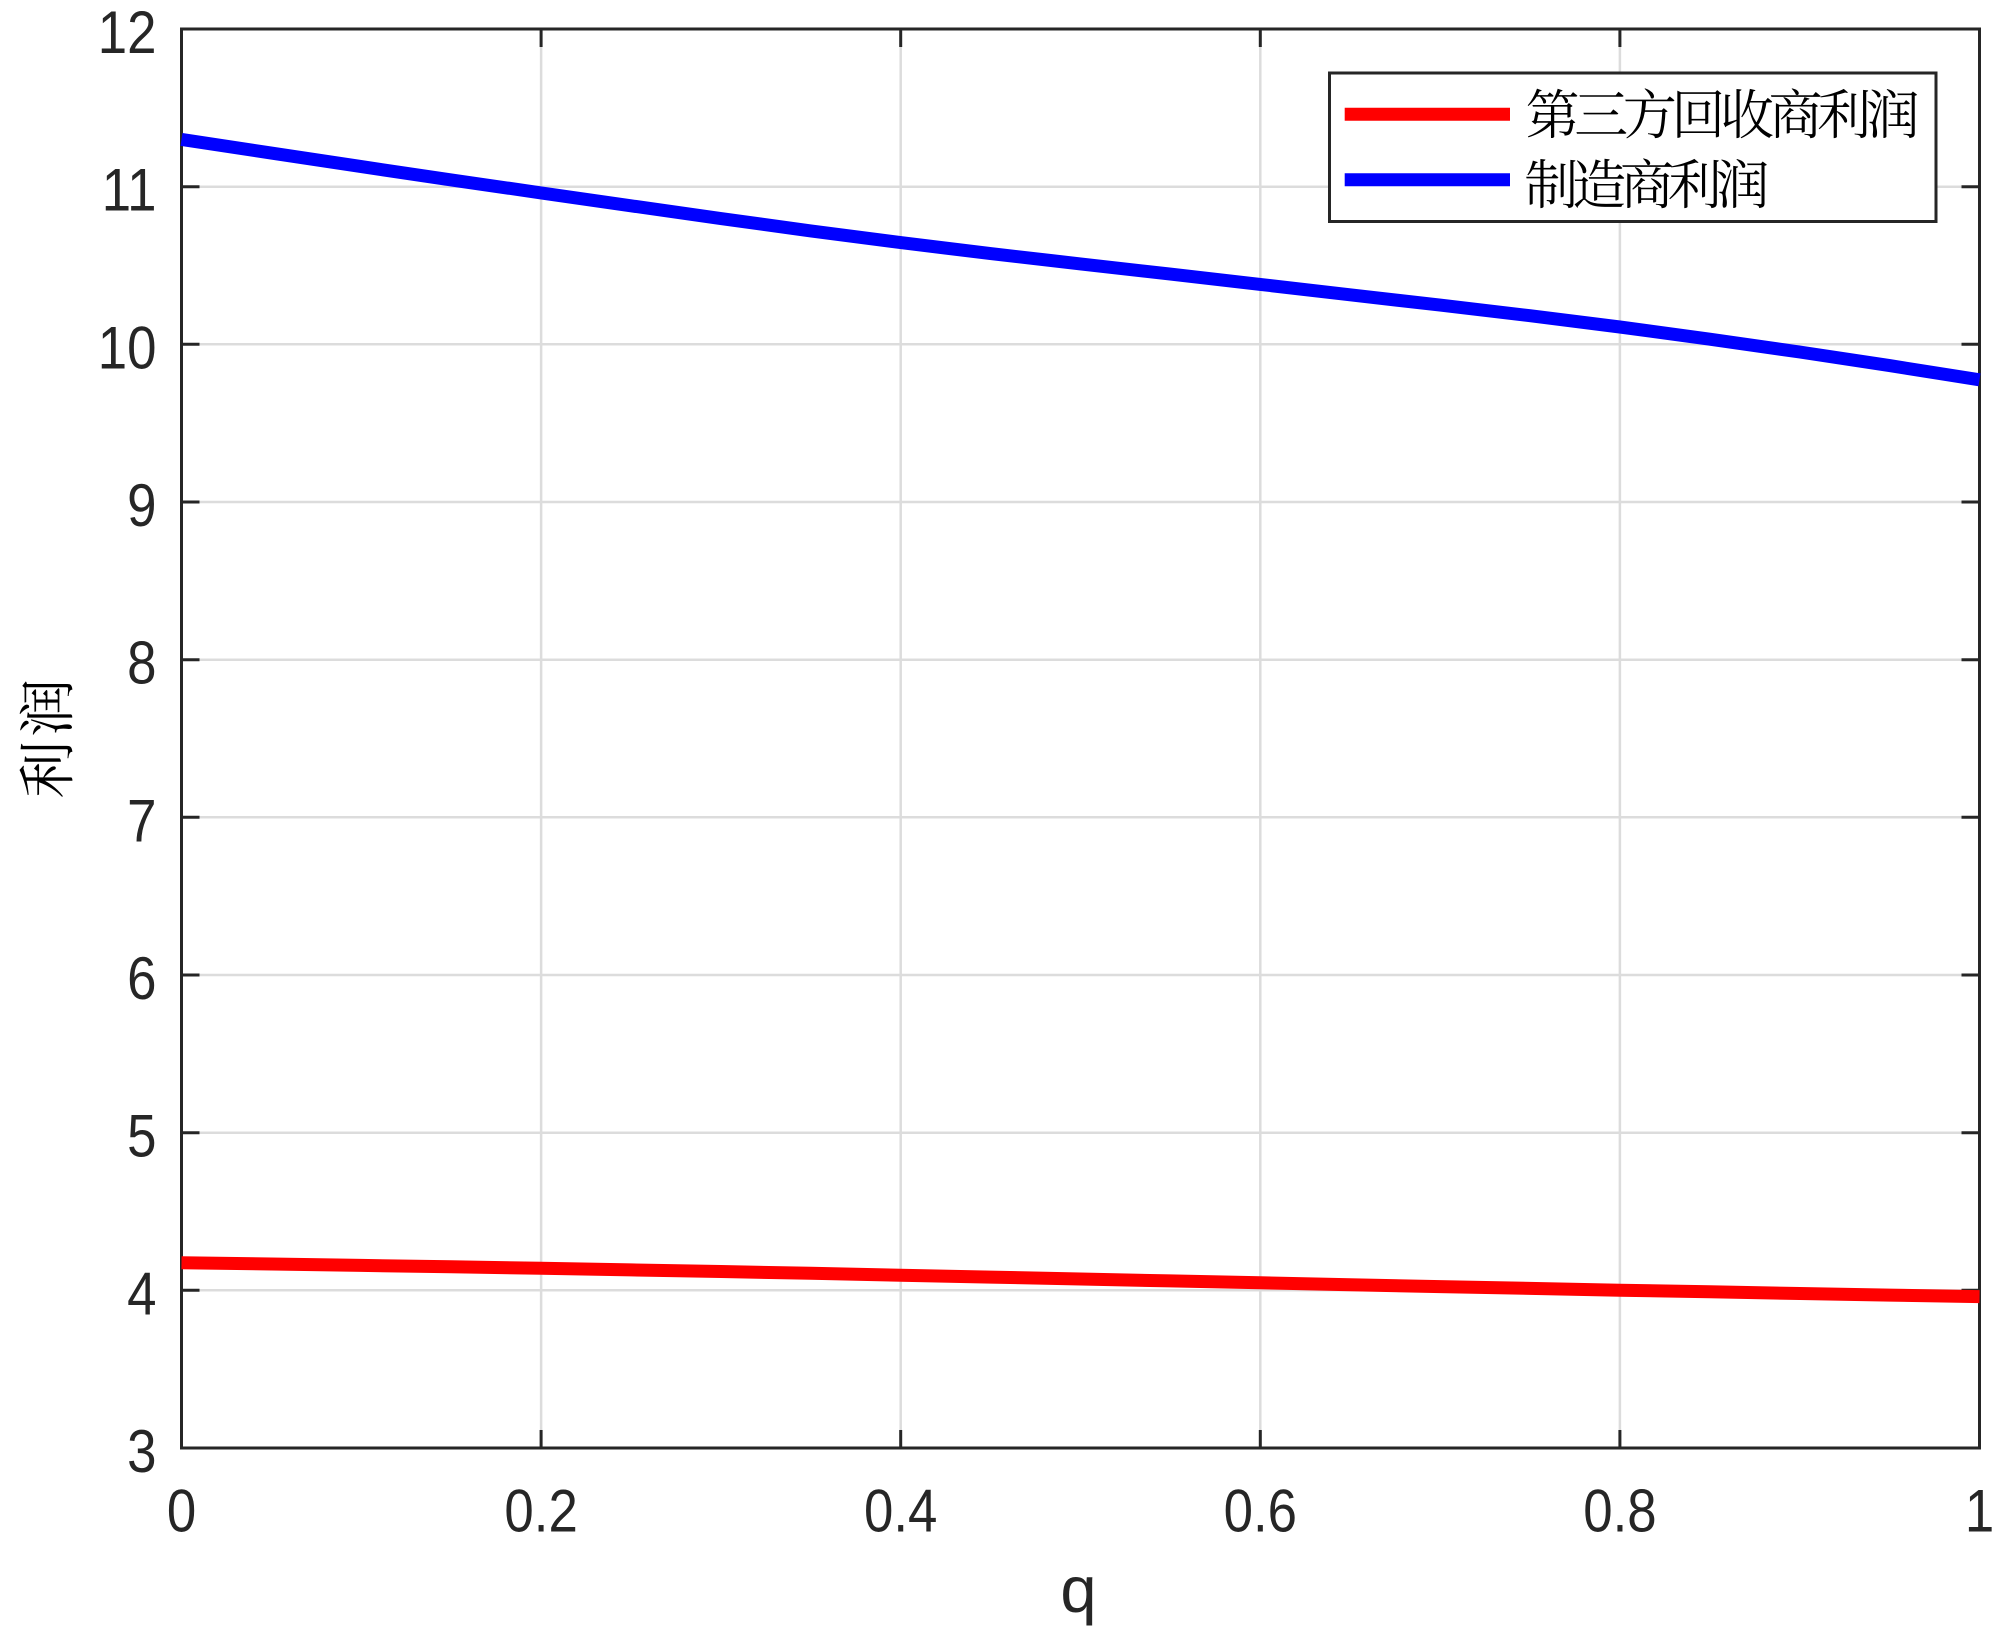 Image resolution: width=2000 pixels, height=1644 pixels. What do you see at coordinates (540, 1510) in the screenshot?
I see `svg-text: 0.2` at bounding box center [540, 1510].